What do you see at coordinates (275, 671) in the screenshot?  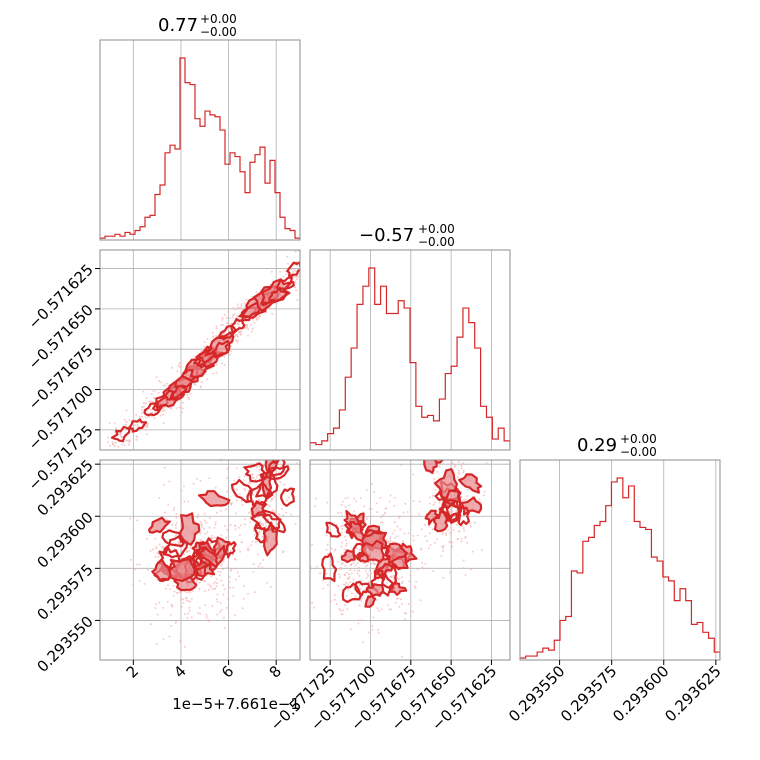 I see `x-tick-label-p1: 8` at bounding box center [275, 671].